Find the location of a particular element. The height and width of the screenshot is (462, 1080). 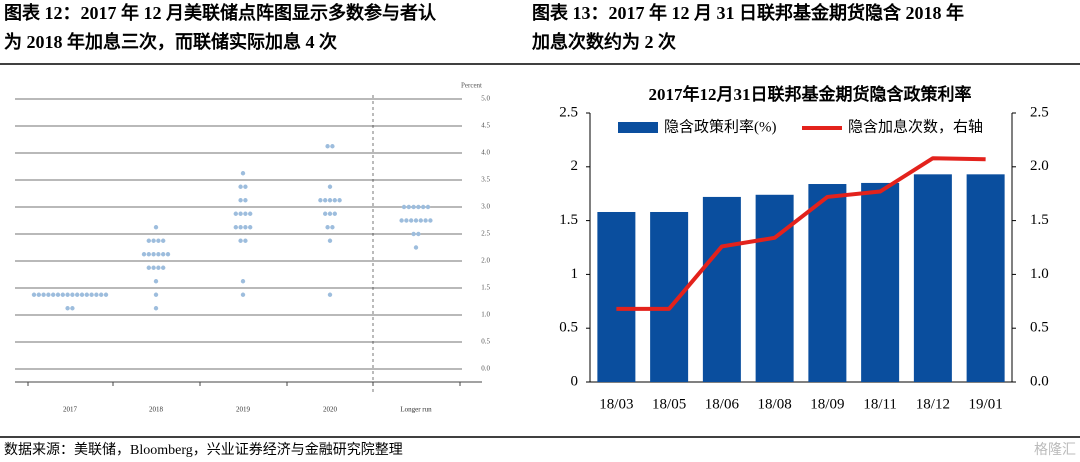

left-caption: 图表 12：2017 年 12 月美联储点阵图显示多数参与者认 is located at coordinates (220, 12).